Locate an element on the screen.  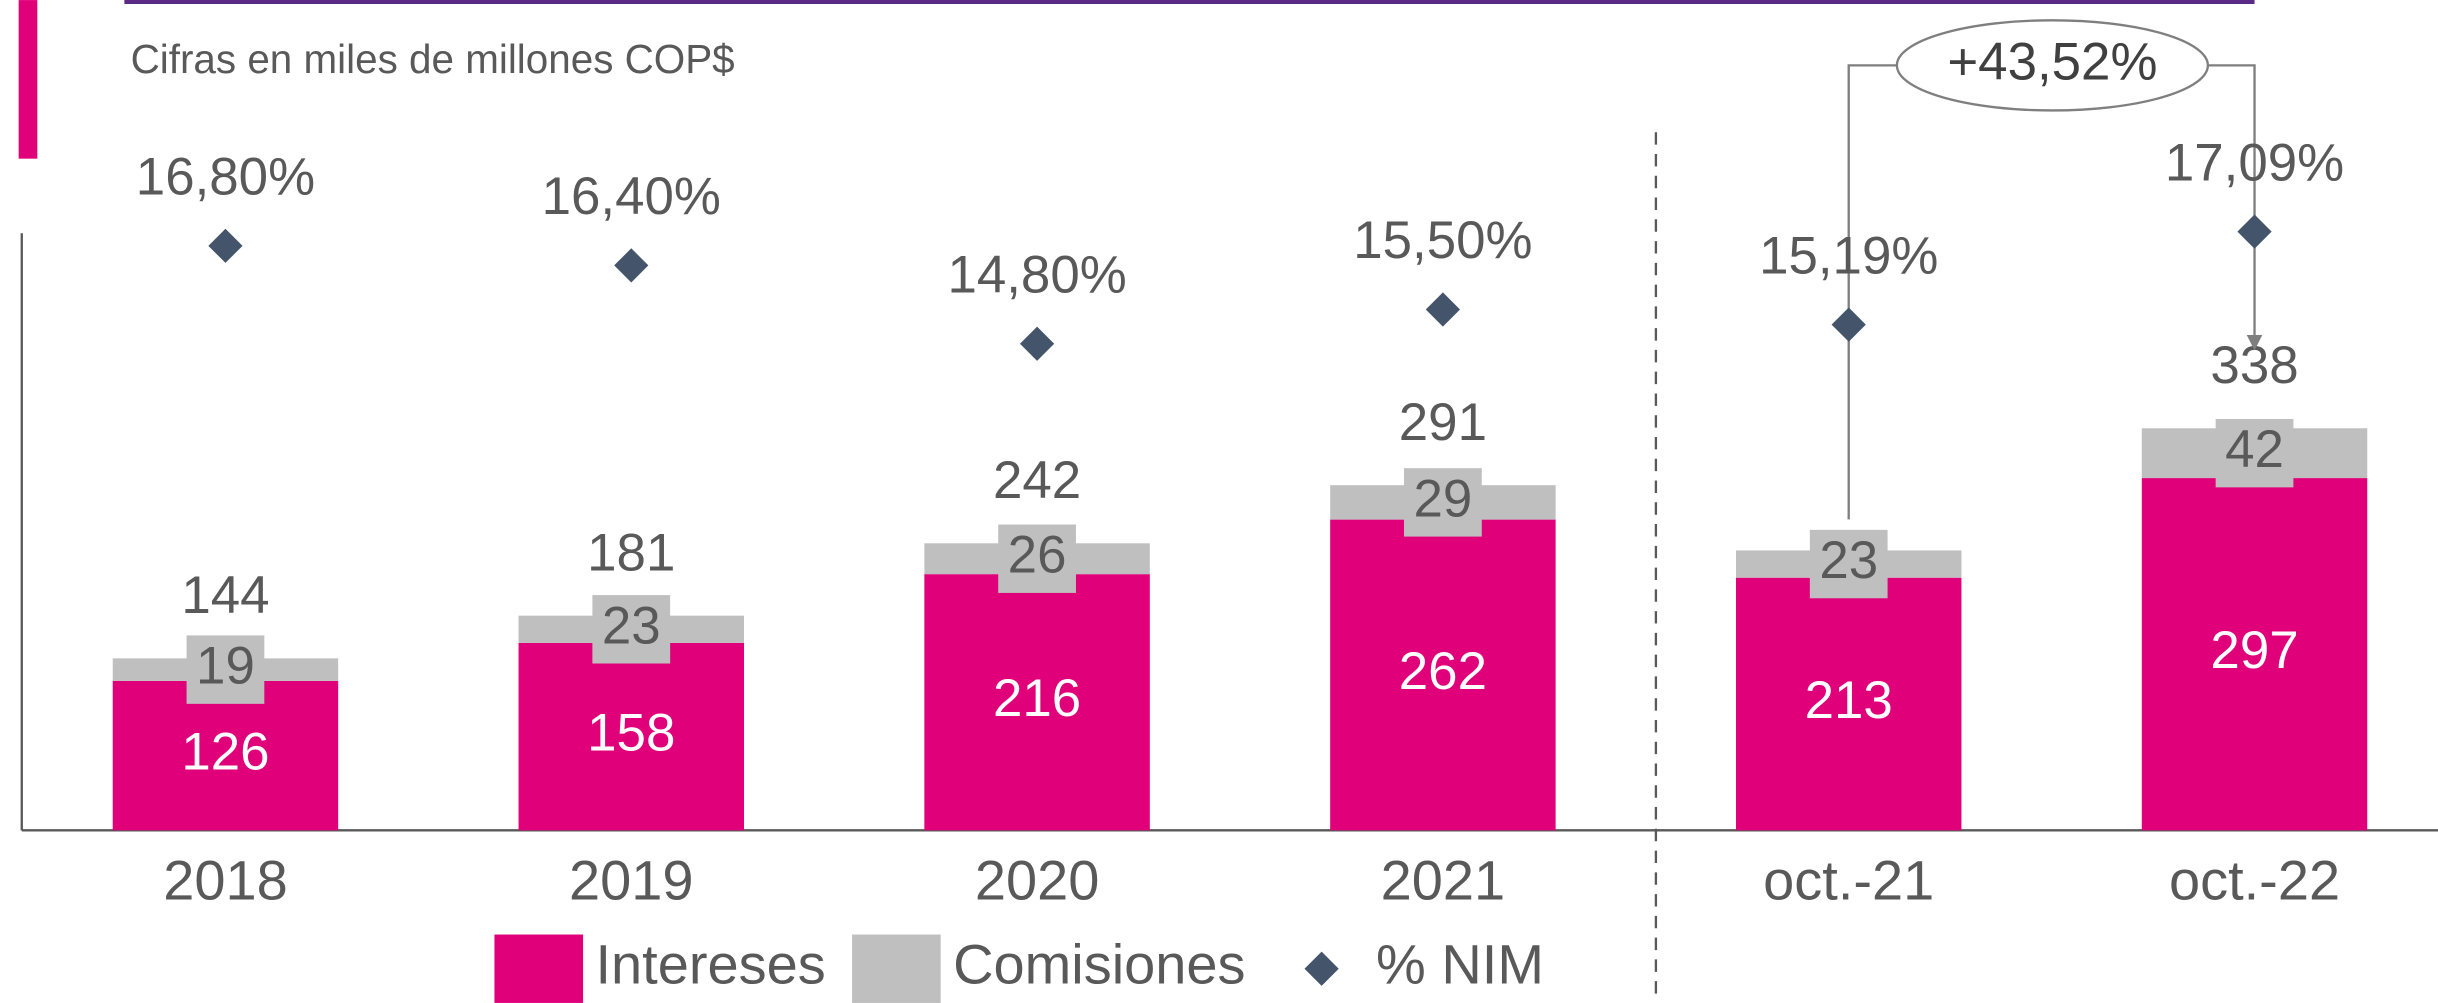
value-label: 26 is located at coordinates (1037, 555).